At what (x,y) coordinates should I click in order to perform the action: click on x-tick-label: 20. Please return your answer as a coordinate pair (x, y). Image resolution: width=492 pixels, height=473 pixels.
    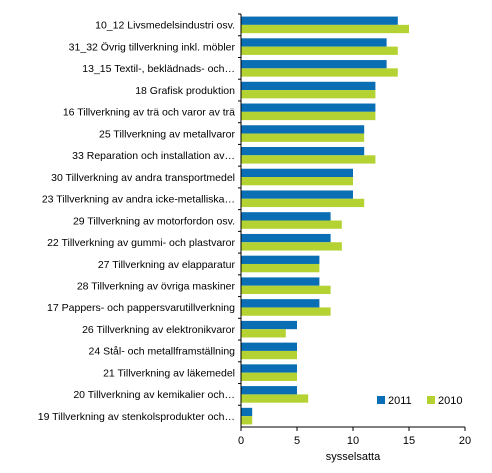
    Looking at the image, I should click on (465, 441).